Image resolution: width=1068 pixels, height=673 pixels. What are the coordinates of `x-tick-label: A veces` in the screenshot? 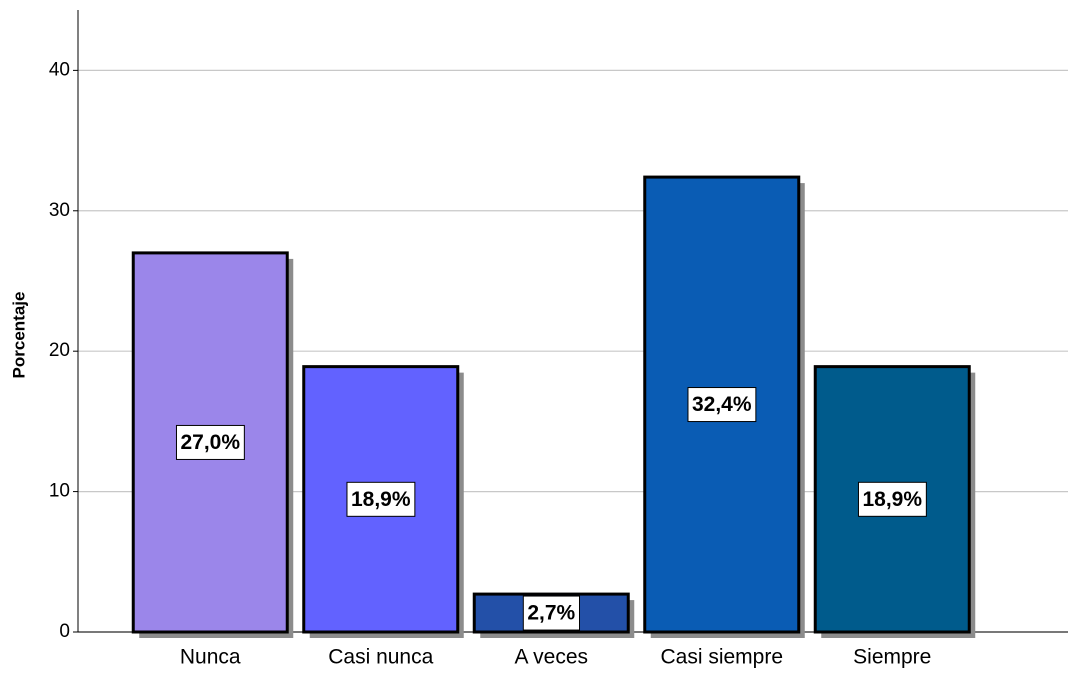 It's located at (551, 657).